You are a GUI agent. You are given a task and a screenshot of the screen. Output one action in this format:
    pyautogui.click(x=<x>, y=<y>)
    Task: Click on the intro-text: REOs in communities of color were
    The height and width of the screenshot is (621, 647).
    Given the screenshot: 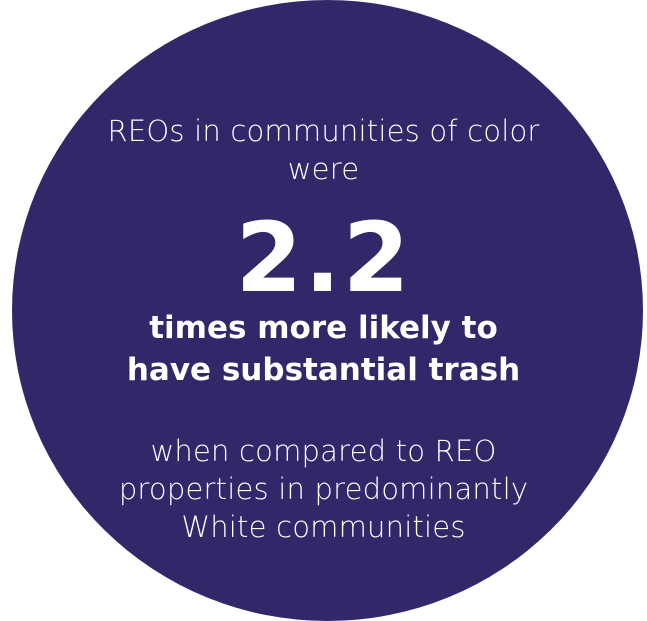 What is the action you would take?
    pyautogui.click(x=323, y=150)
    